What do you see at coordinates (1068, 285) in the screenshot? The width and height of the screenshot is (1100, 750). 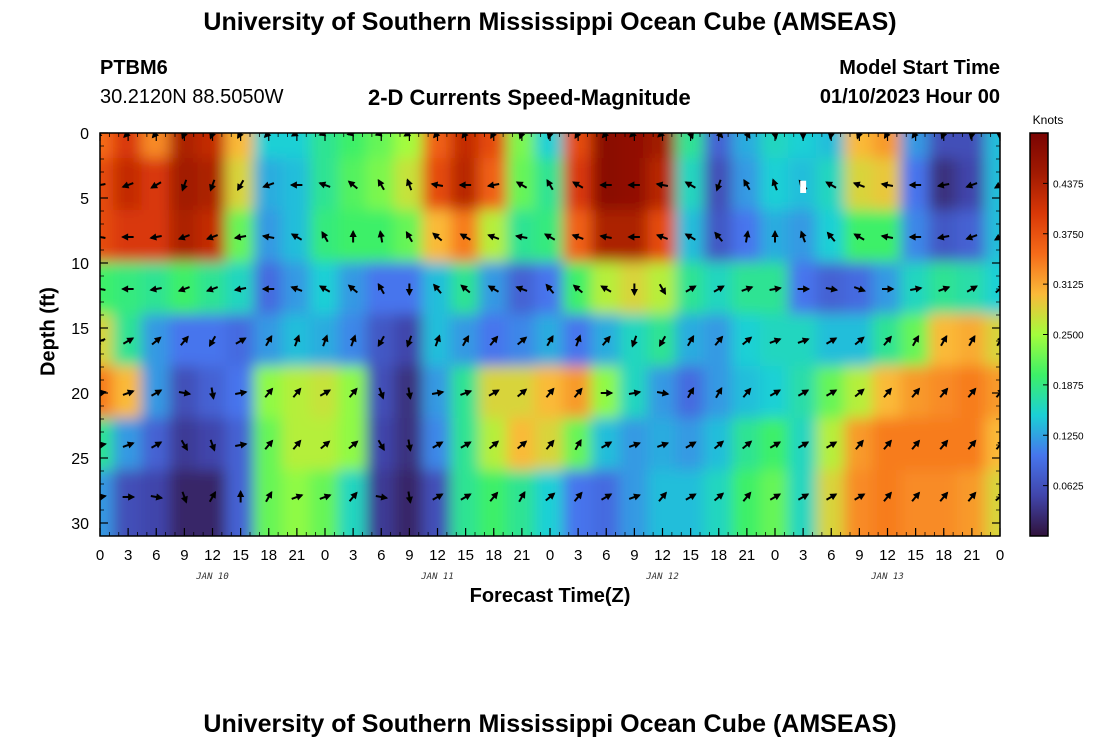 I see `colorbar-tick-label: 0.3125` at bounding box center [1068, 285].